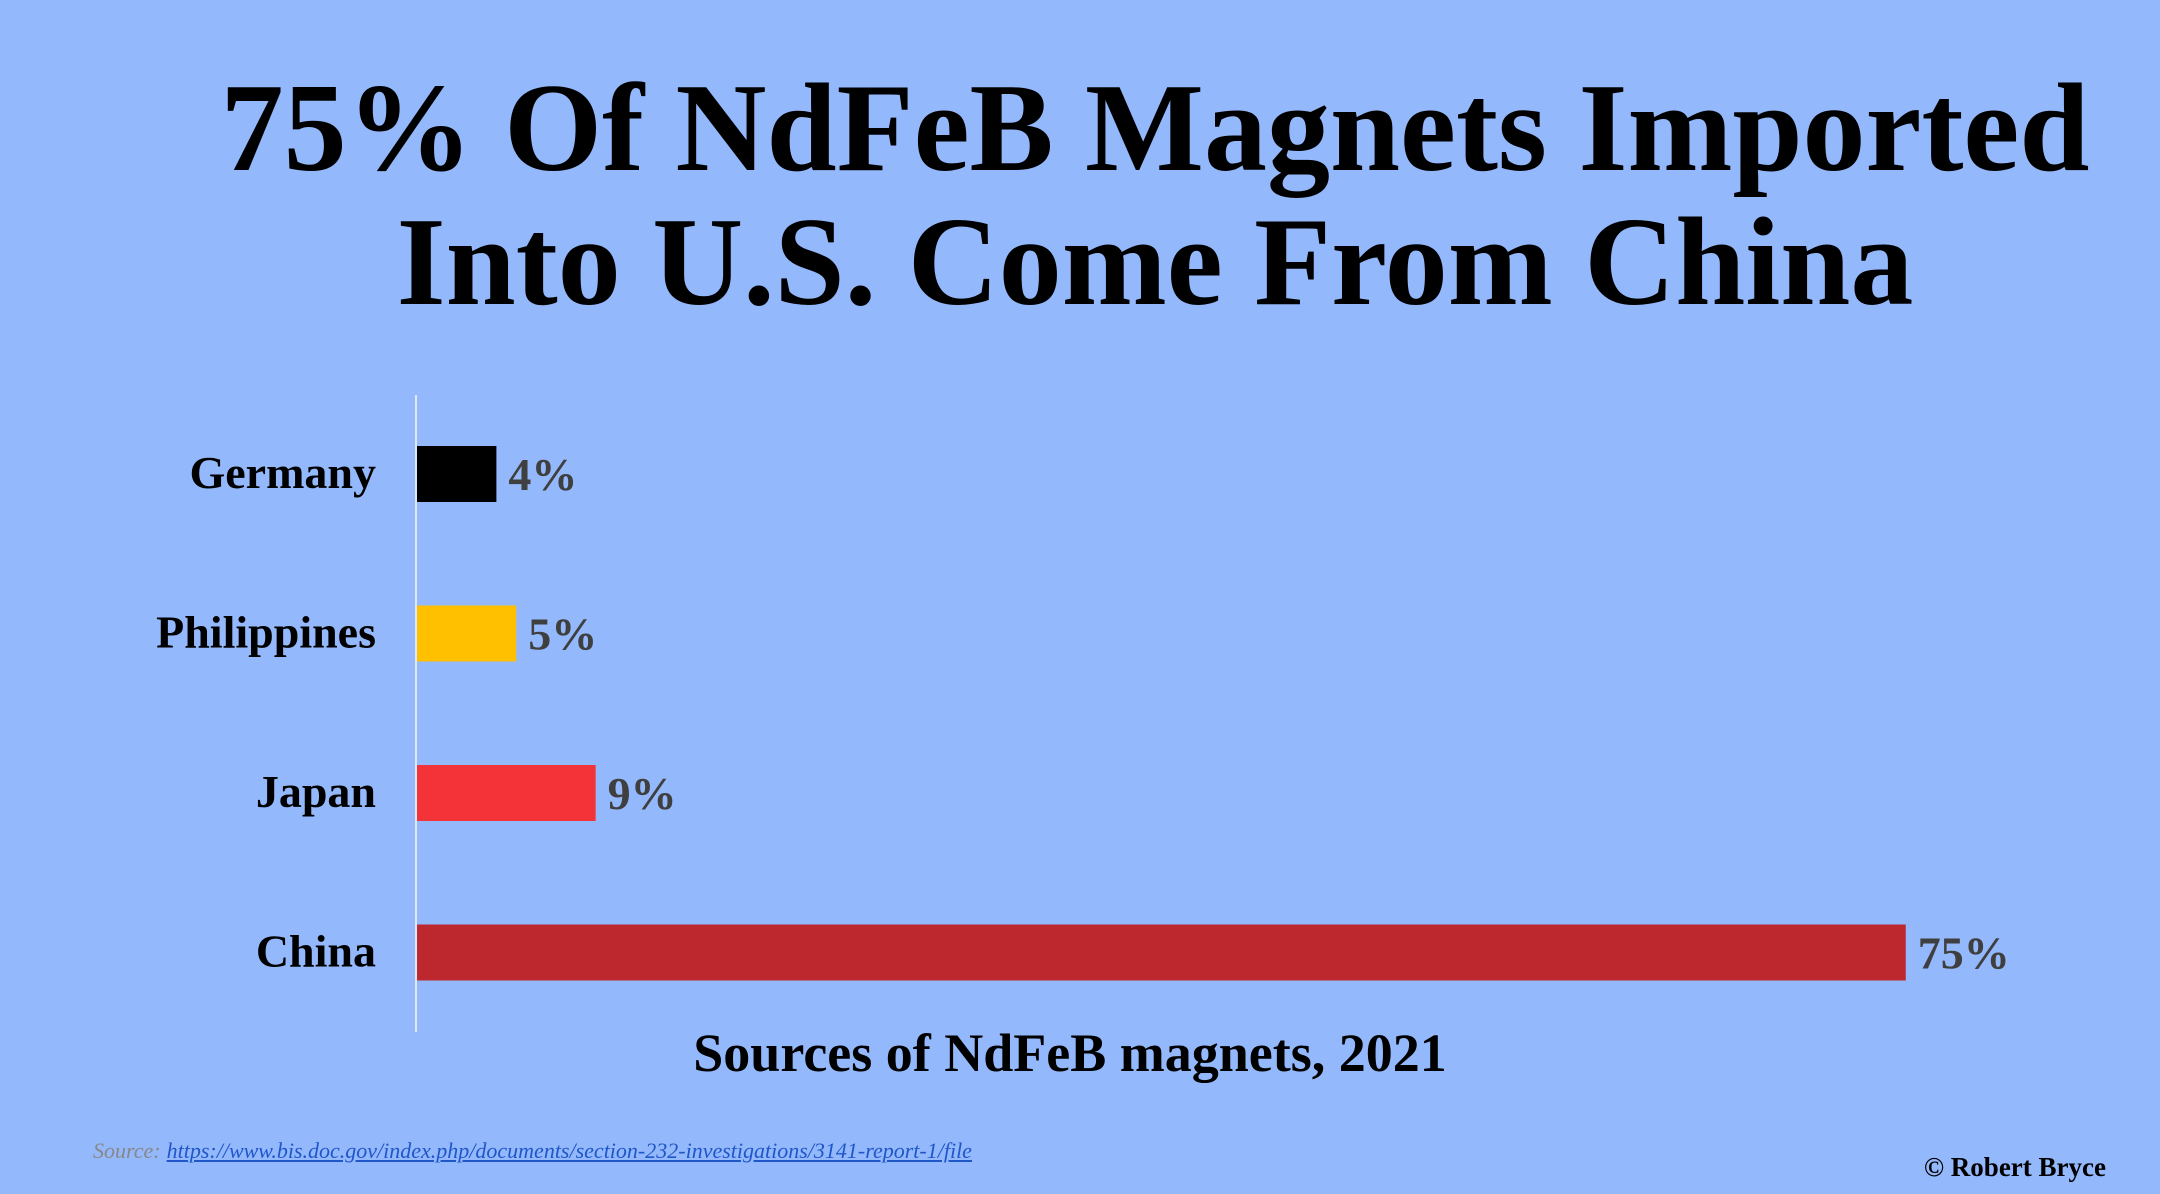 Image resolution: width=2160 pixels, height=1194 pixels. Describe the element at coordinates (1155, 128) in the screenshot. I see `title-line-1: 75% Of NdFeB Magnets Imported` at that location.